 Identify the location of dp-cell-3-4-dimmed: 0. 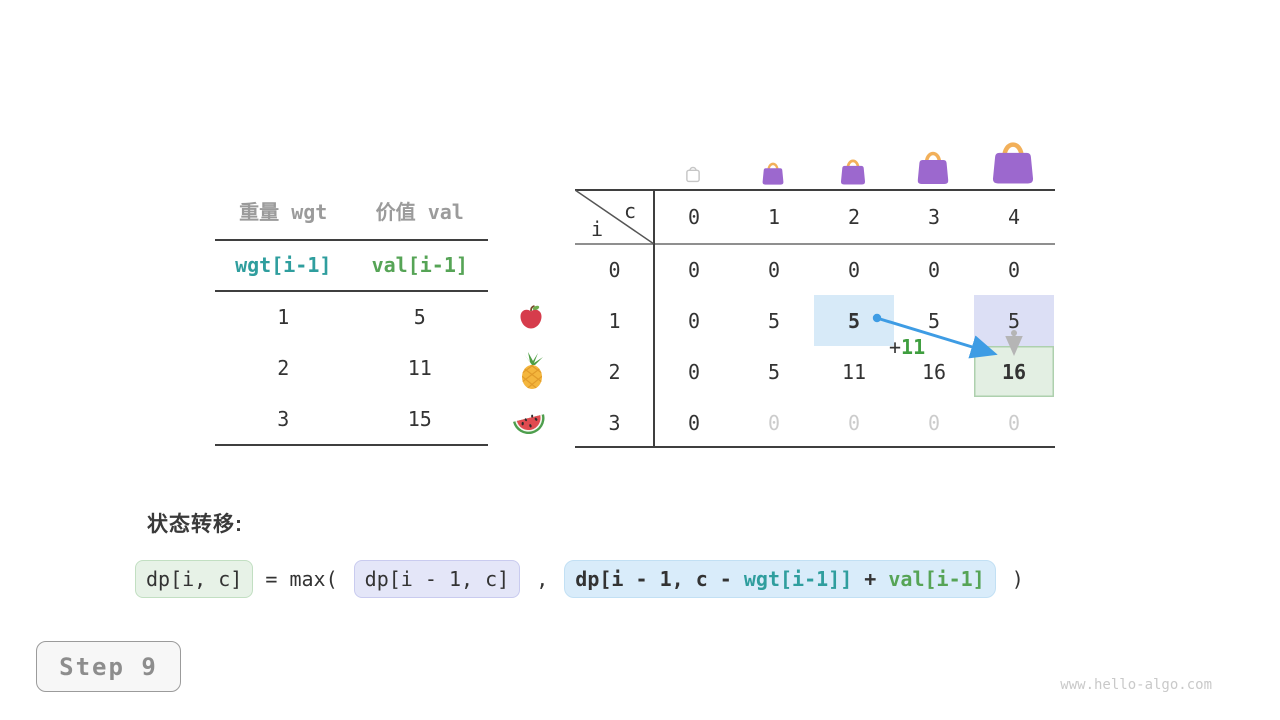
(1014, 422).